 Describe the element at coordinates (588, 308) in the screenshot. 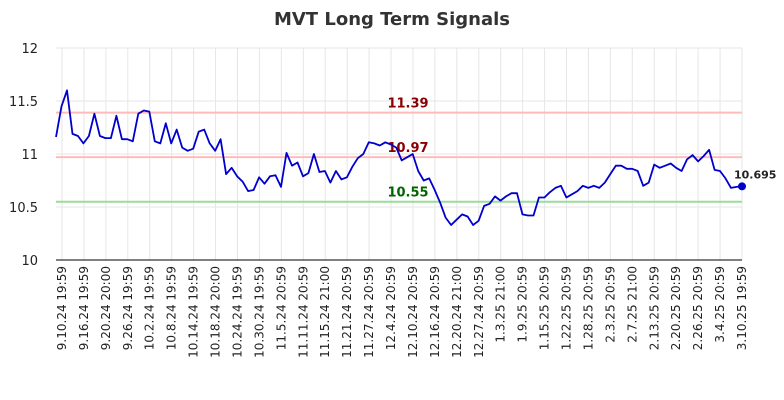

I see `x-tick-label: 1.28.25 20:59` at that location.